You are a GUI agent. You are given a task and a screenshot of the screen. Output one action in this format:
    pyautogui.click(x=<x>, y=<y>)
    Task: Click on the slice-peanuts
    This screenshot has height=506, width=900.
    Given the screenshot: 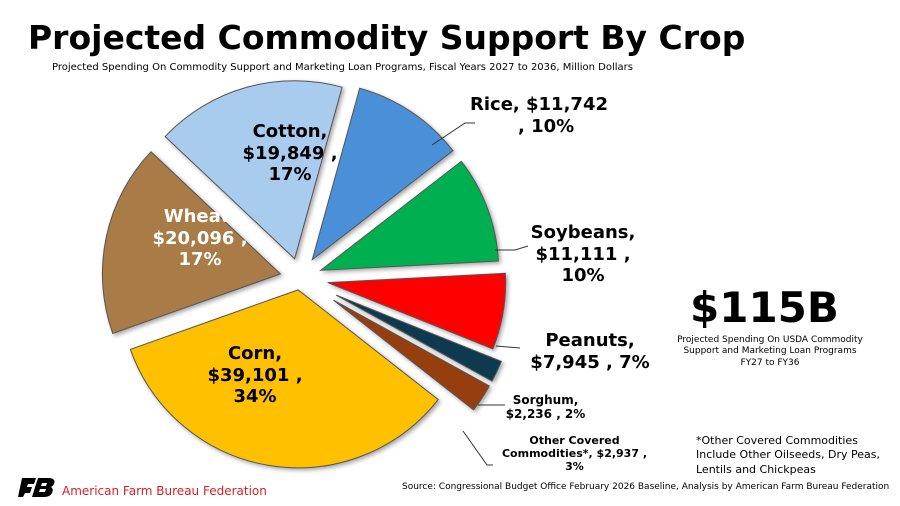 What is the action you would take?
    pyautogui.click(x=417, y=311)
    